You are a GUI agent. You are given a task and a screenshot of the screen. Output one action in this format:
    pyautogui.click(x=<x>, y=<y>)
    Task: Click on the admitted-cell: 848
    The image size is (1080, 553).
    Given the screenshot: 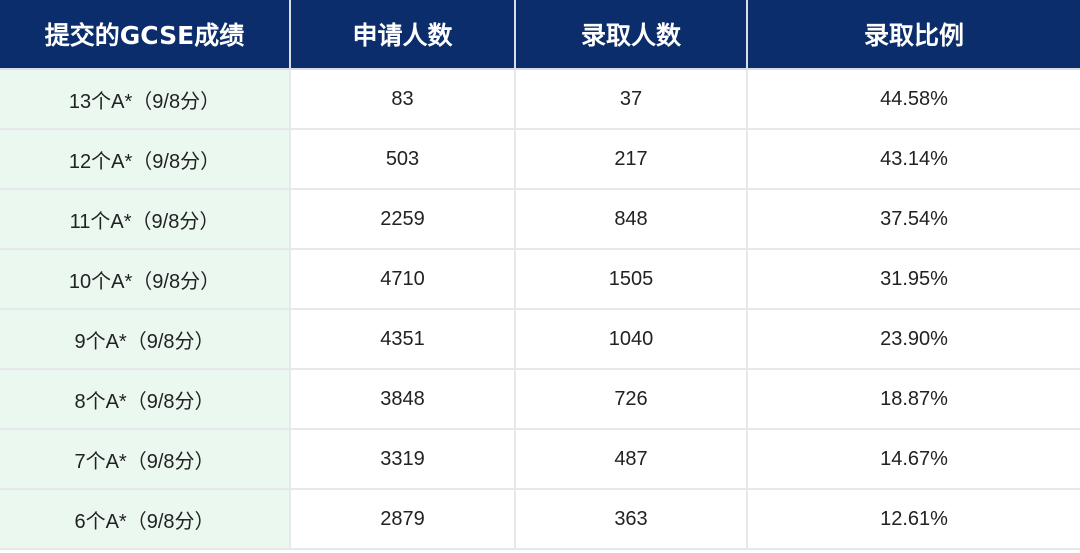 What is the action you would take?
    pyautogui.click(x=631, y=219)
    